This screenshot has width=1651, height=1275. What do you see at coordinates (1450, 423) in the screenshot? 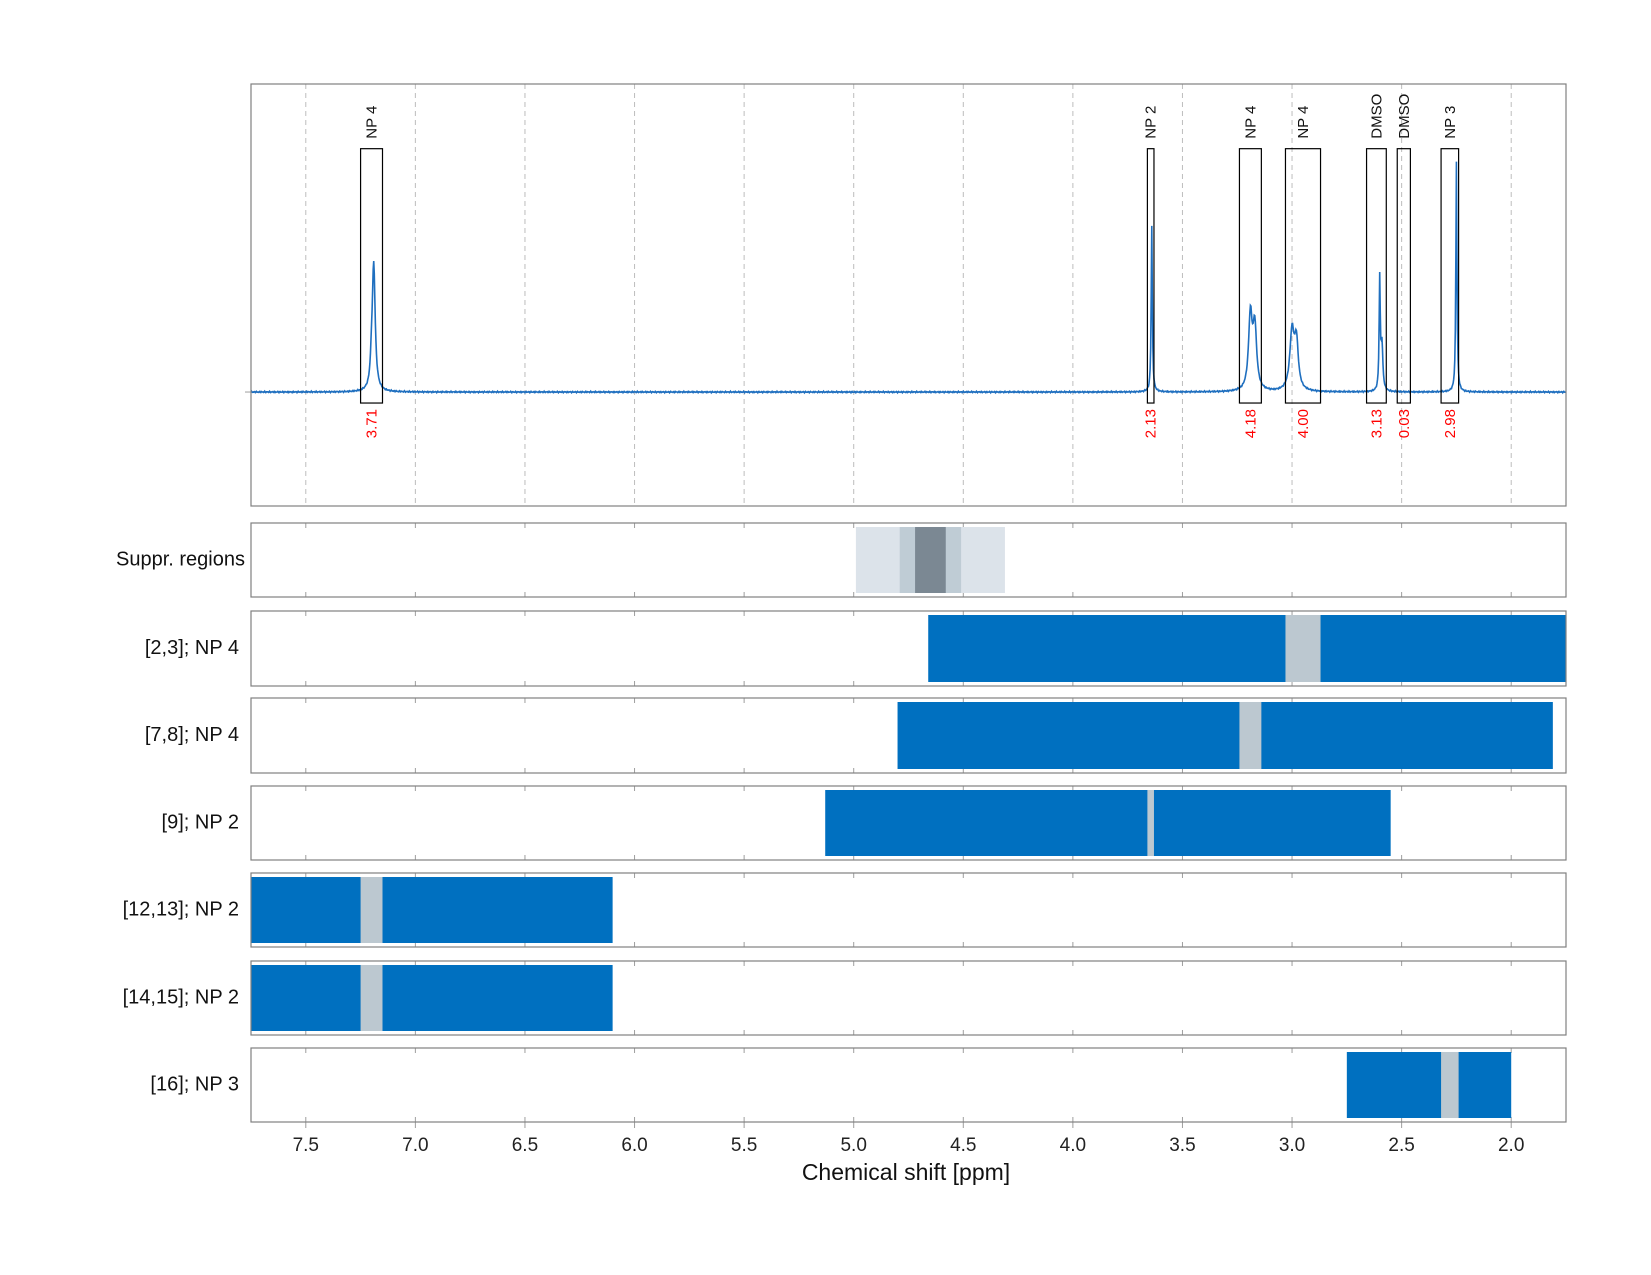
I see `integral-value: 2.98` at bounding box center [1450, 423].